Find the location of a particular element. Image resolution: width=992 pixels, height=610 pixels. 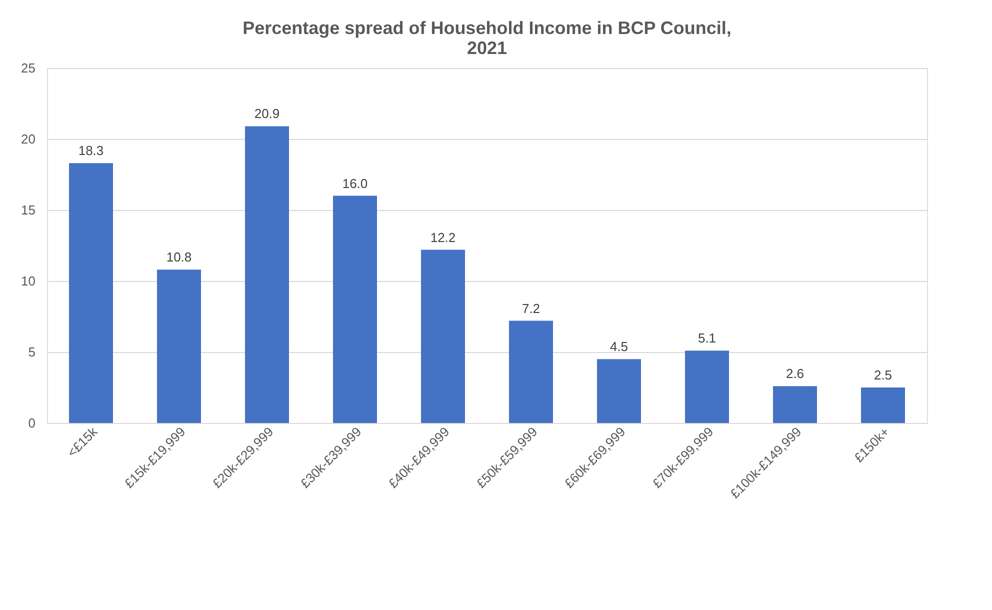

y-tick-label: 20 is located at coordinates (28, 139).